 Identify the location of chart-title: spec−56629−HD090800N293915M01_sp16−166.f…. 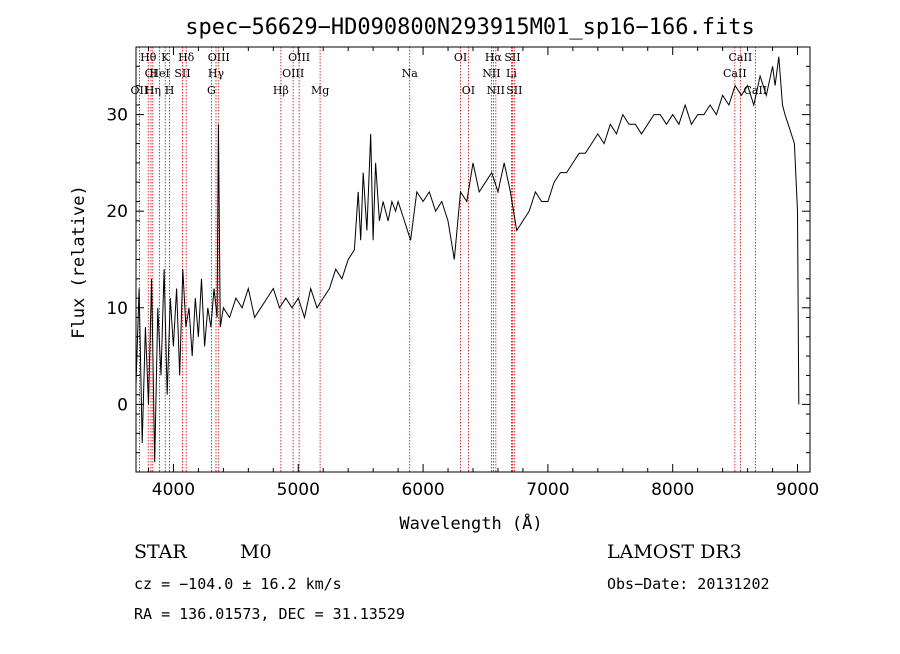
(470, 27).